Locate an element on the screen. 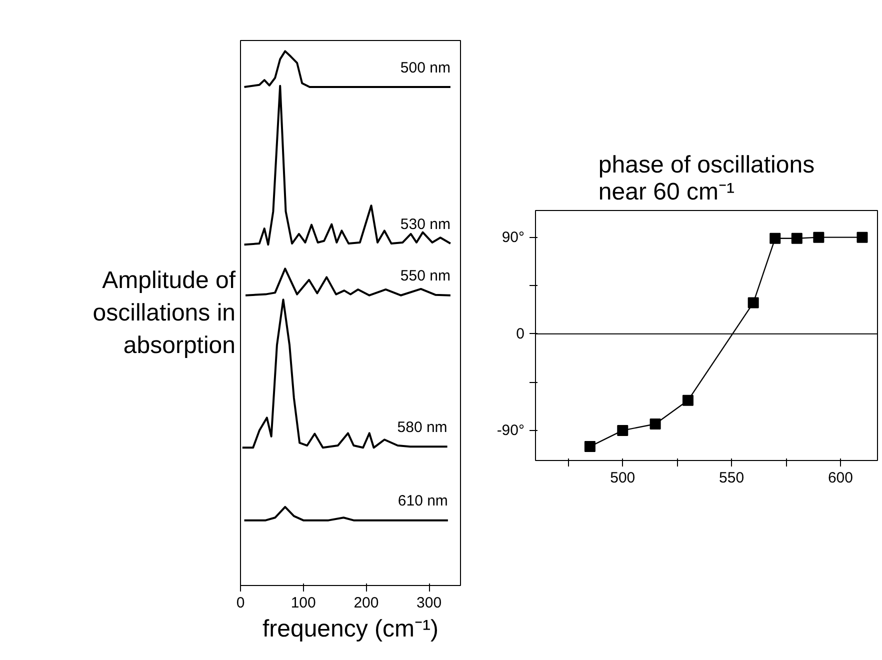 The image size is (882, 660). x-tick-label: 550 is located at coordinates (731, 478).